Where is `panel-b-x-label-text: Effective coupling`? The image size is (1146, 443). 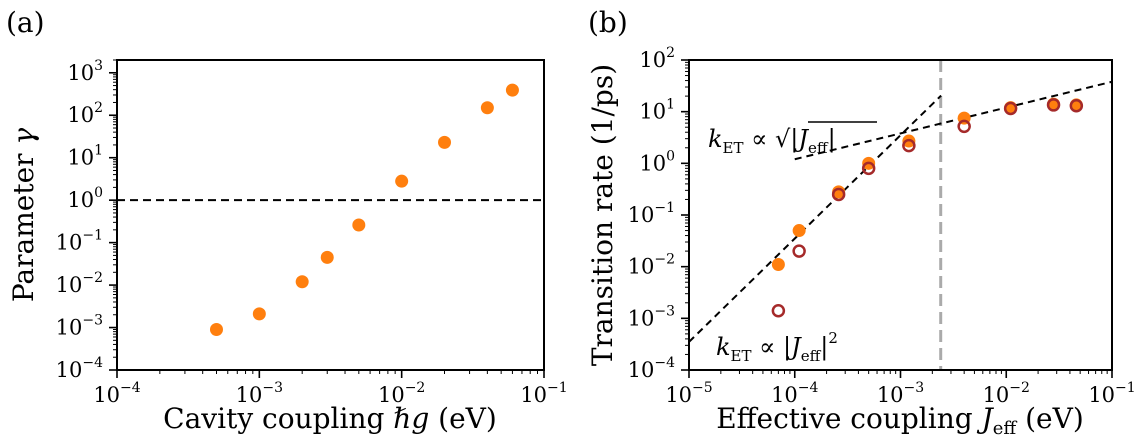
panel-b-x-label-text: Effective coupling is located at coordinates (848, 418).